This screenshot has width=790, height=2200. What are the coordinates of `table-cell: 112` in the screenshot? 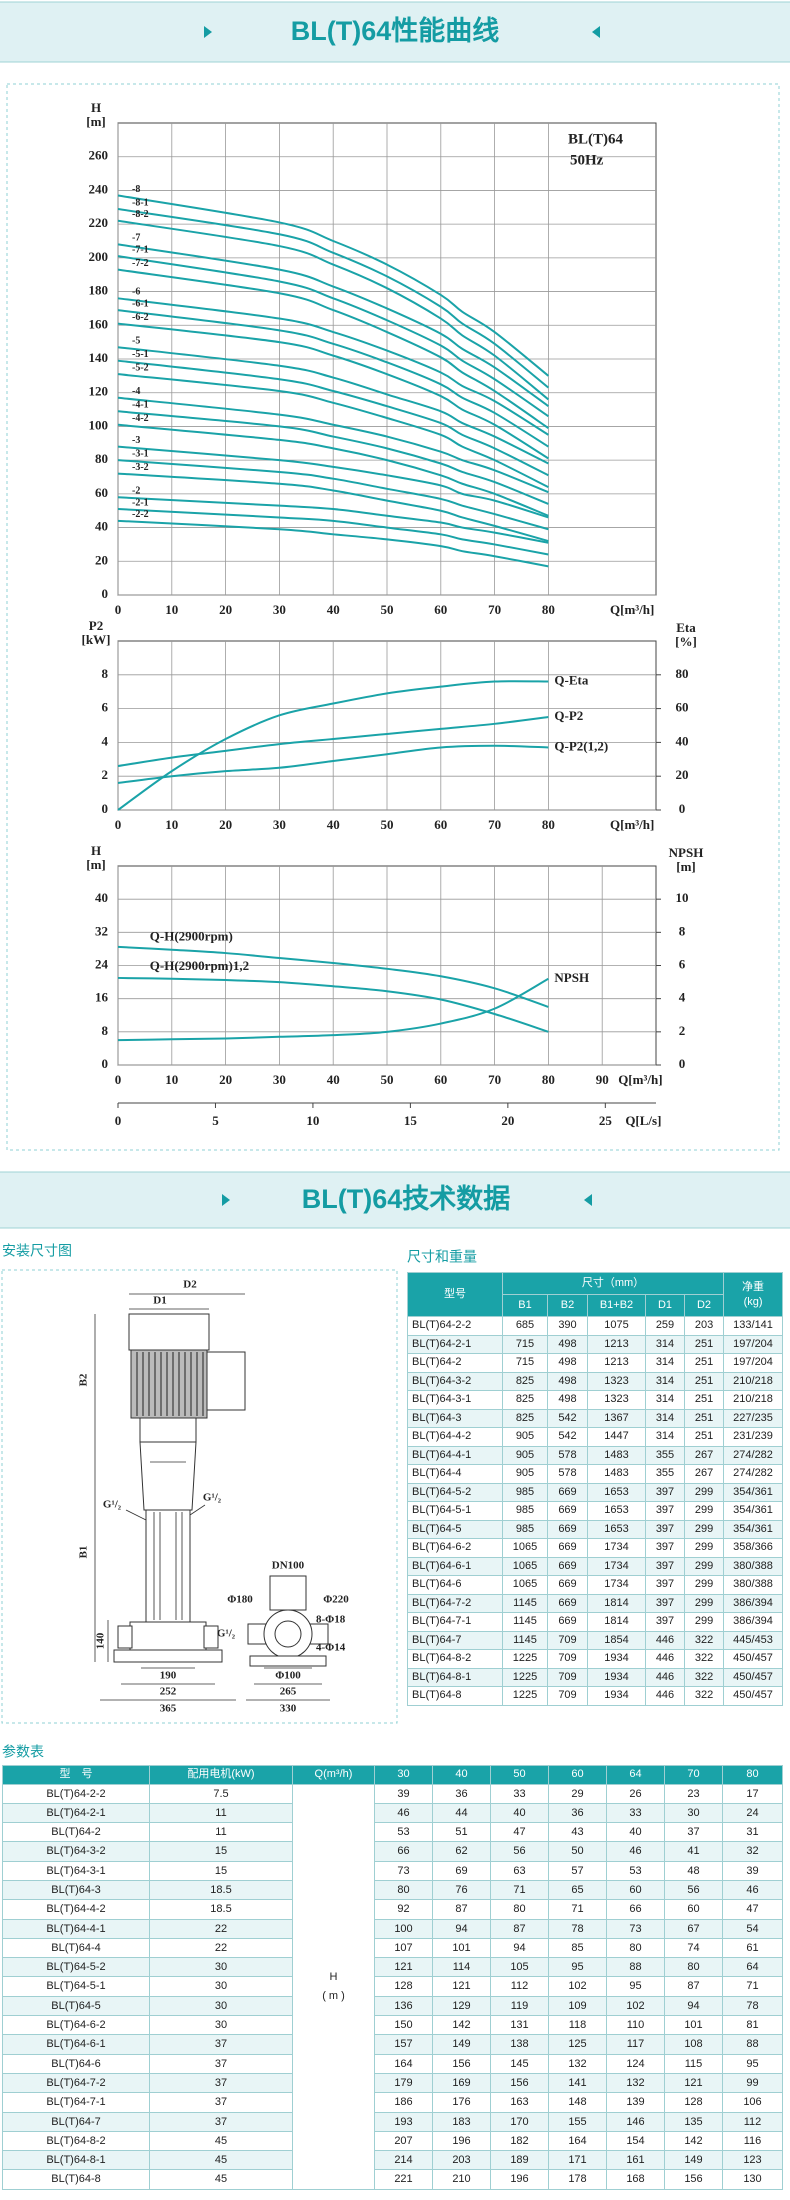 It's located at (752, 2121).